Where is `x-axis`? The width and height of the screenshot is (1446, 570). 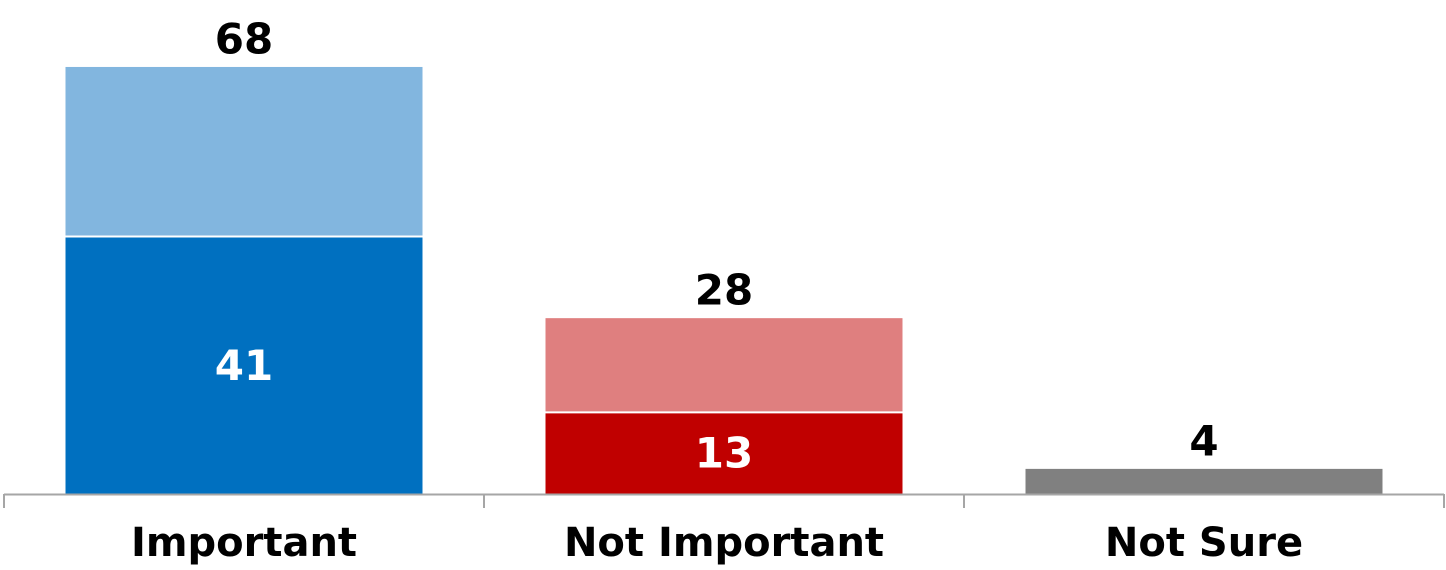
x-axis is located at coordinates (724, 500).